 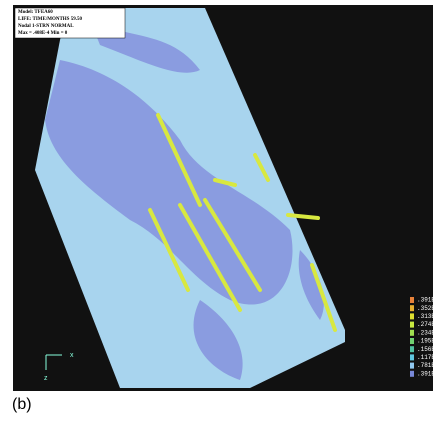 What do you see at coordinates (72, 355) in the screenshot?
I see `axis-label-x: x` at bounding box center [72, 355].